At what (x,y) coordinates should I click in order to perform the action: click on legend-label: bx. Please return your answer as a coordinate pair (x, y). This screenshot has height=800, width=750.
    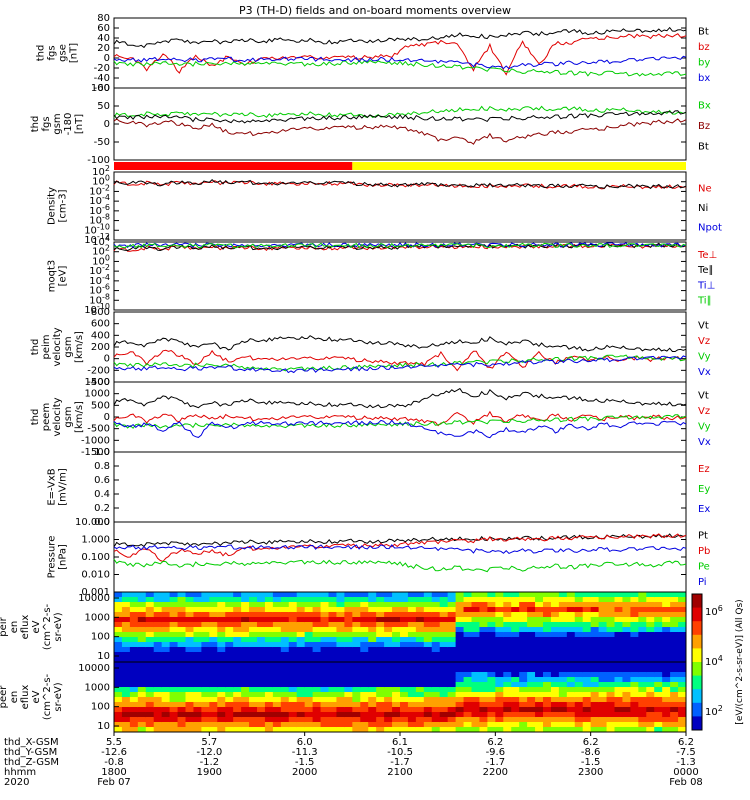
    Looking at the image, I should click on (704, 78).